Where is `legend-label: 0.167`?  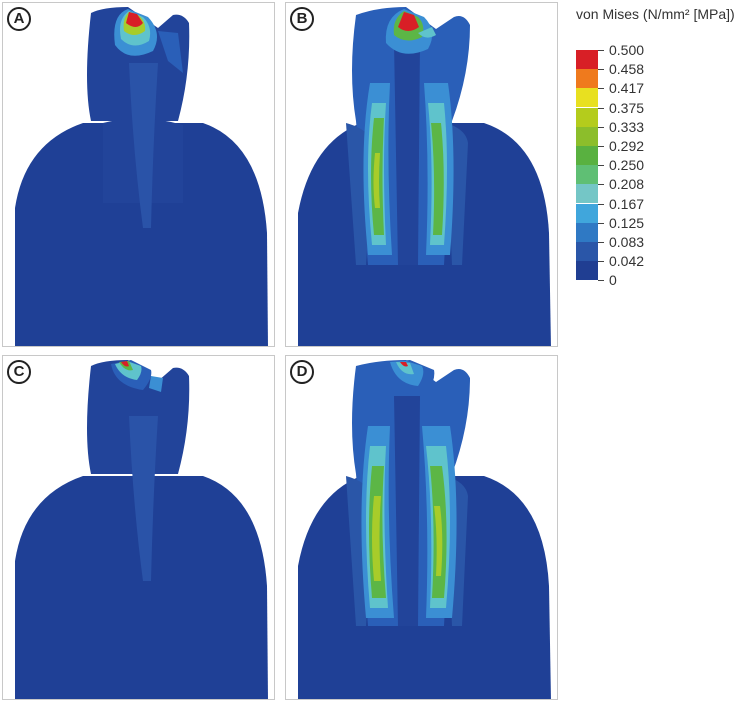
legend-label: 0.167 is located at coordinates (627, 203).